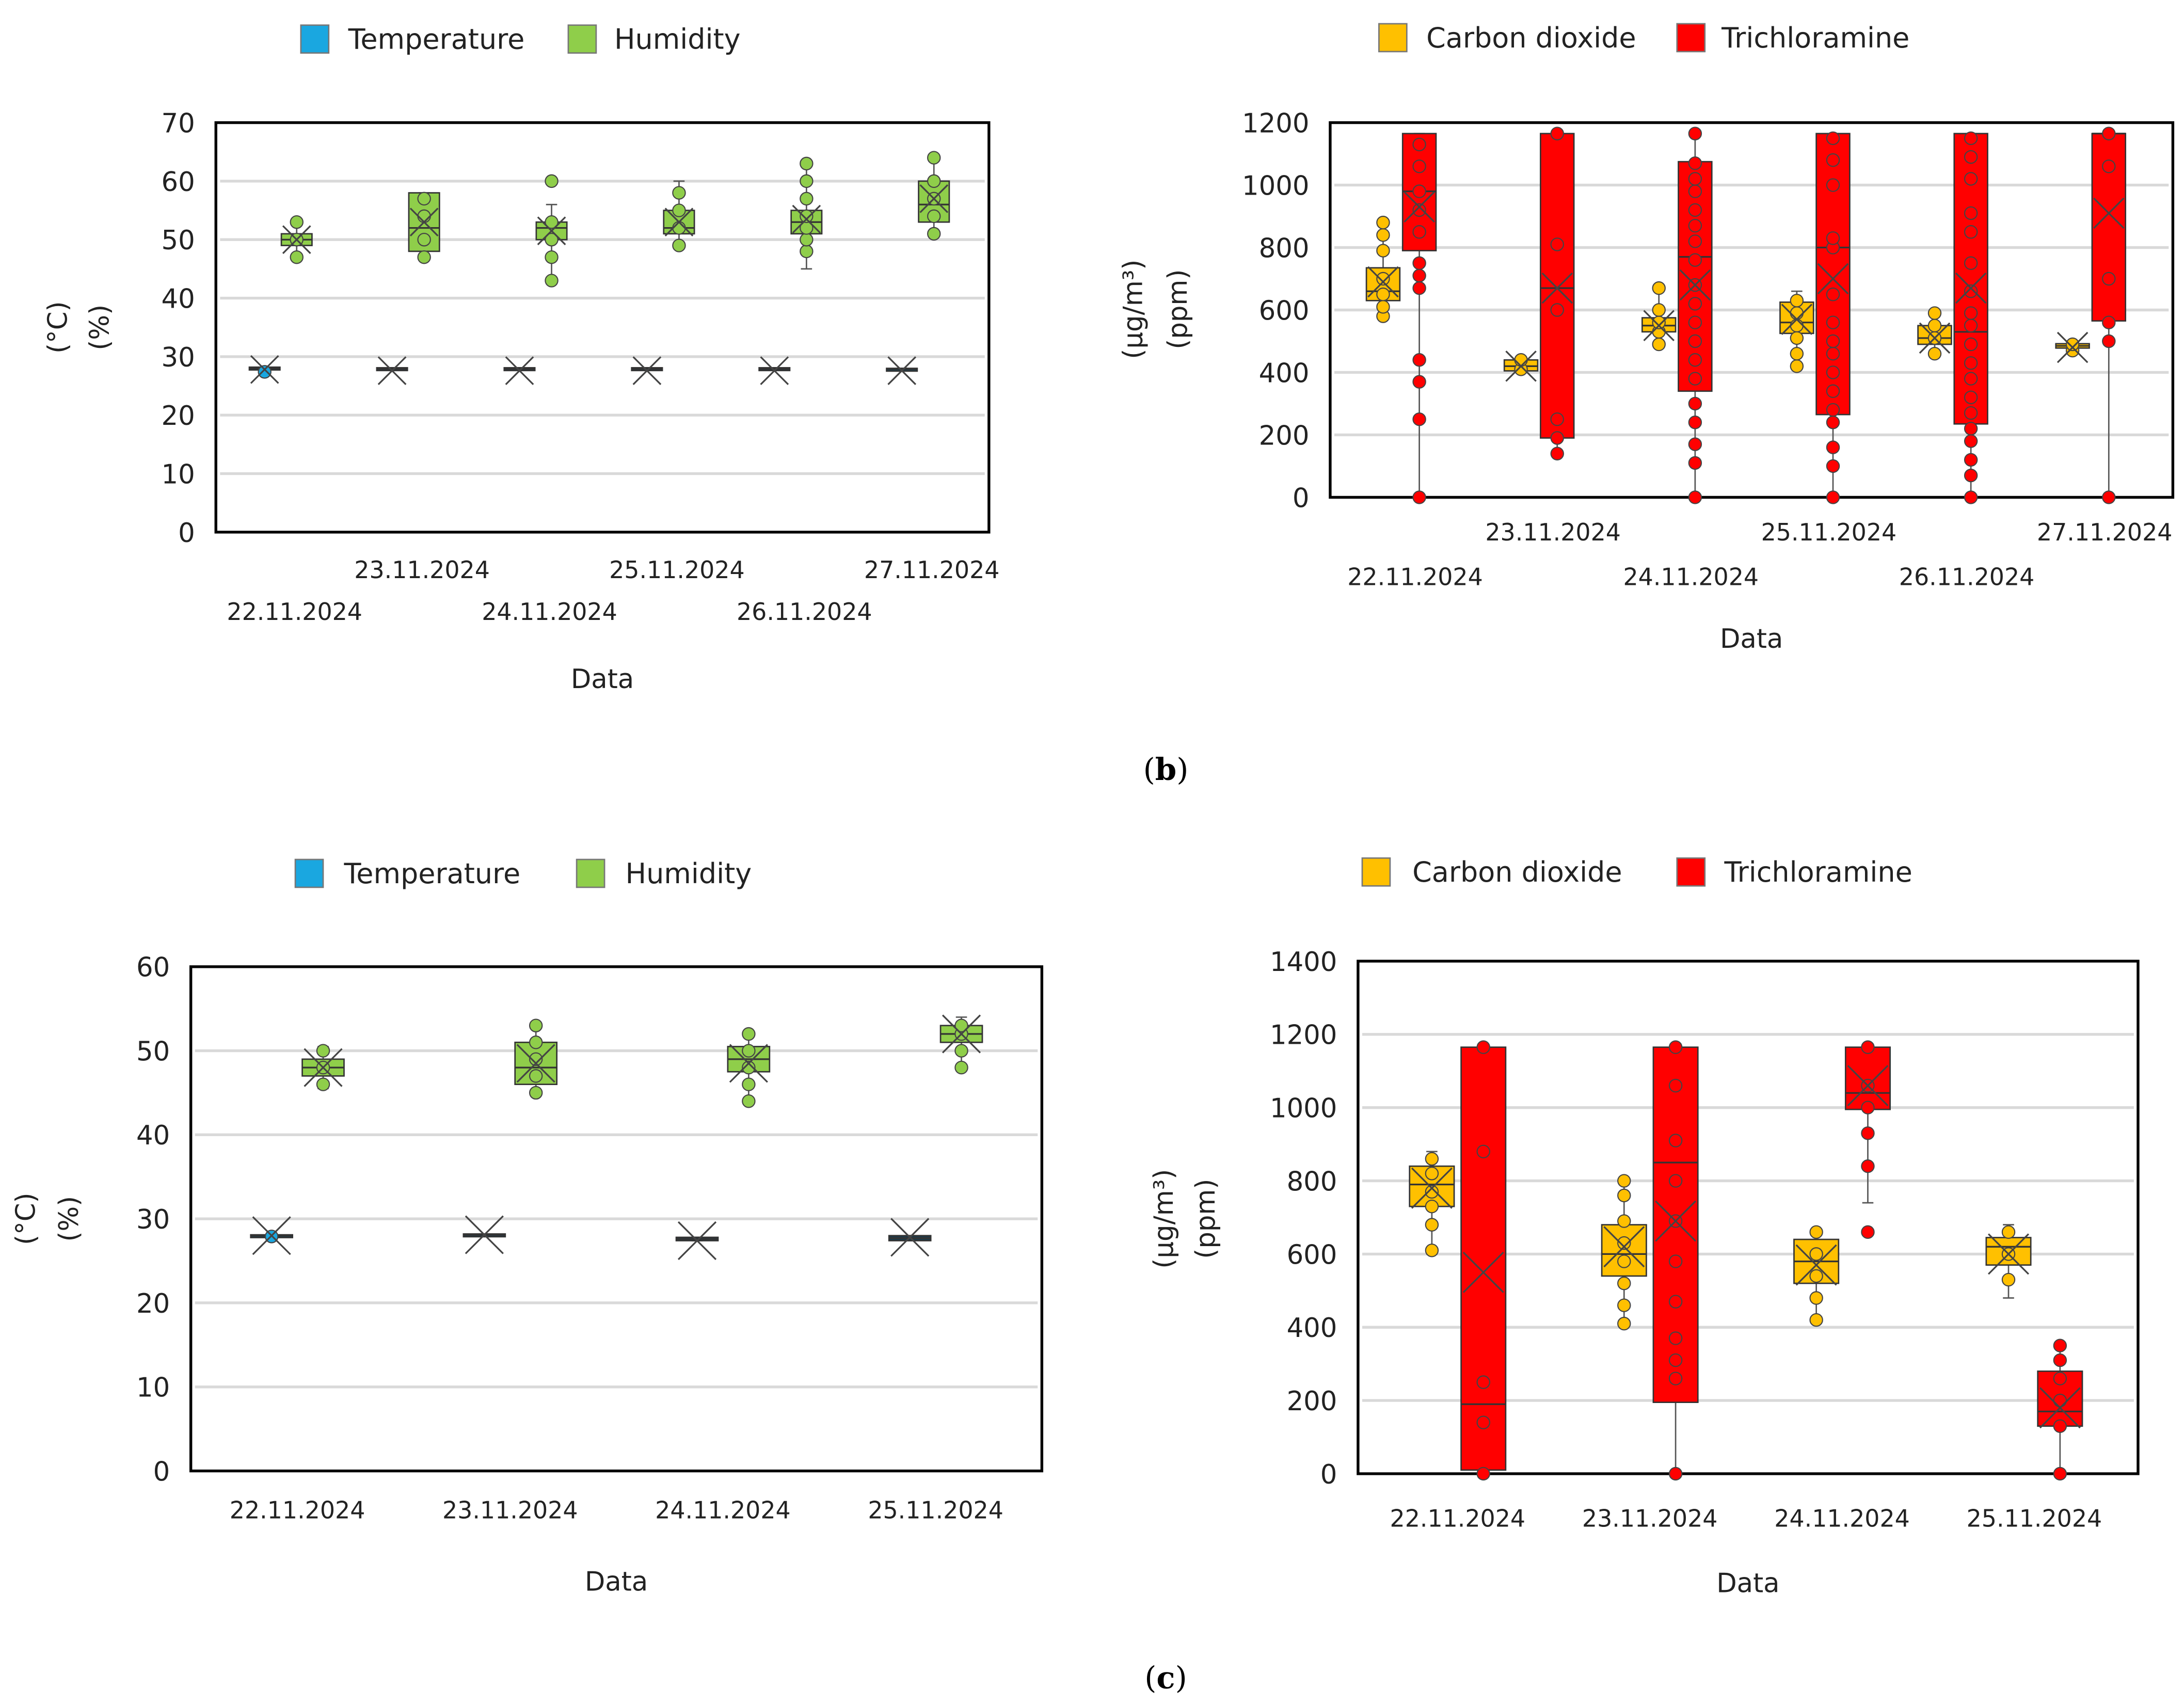  Describe the element at coordinates (1303, 962) in the screenshot. I see `y-tick-label: 1400` at that location.